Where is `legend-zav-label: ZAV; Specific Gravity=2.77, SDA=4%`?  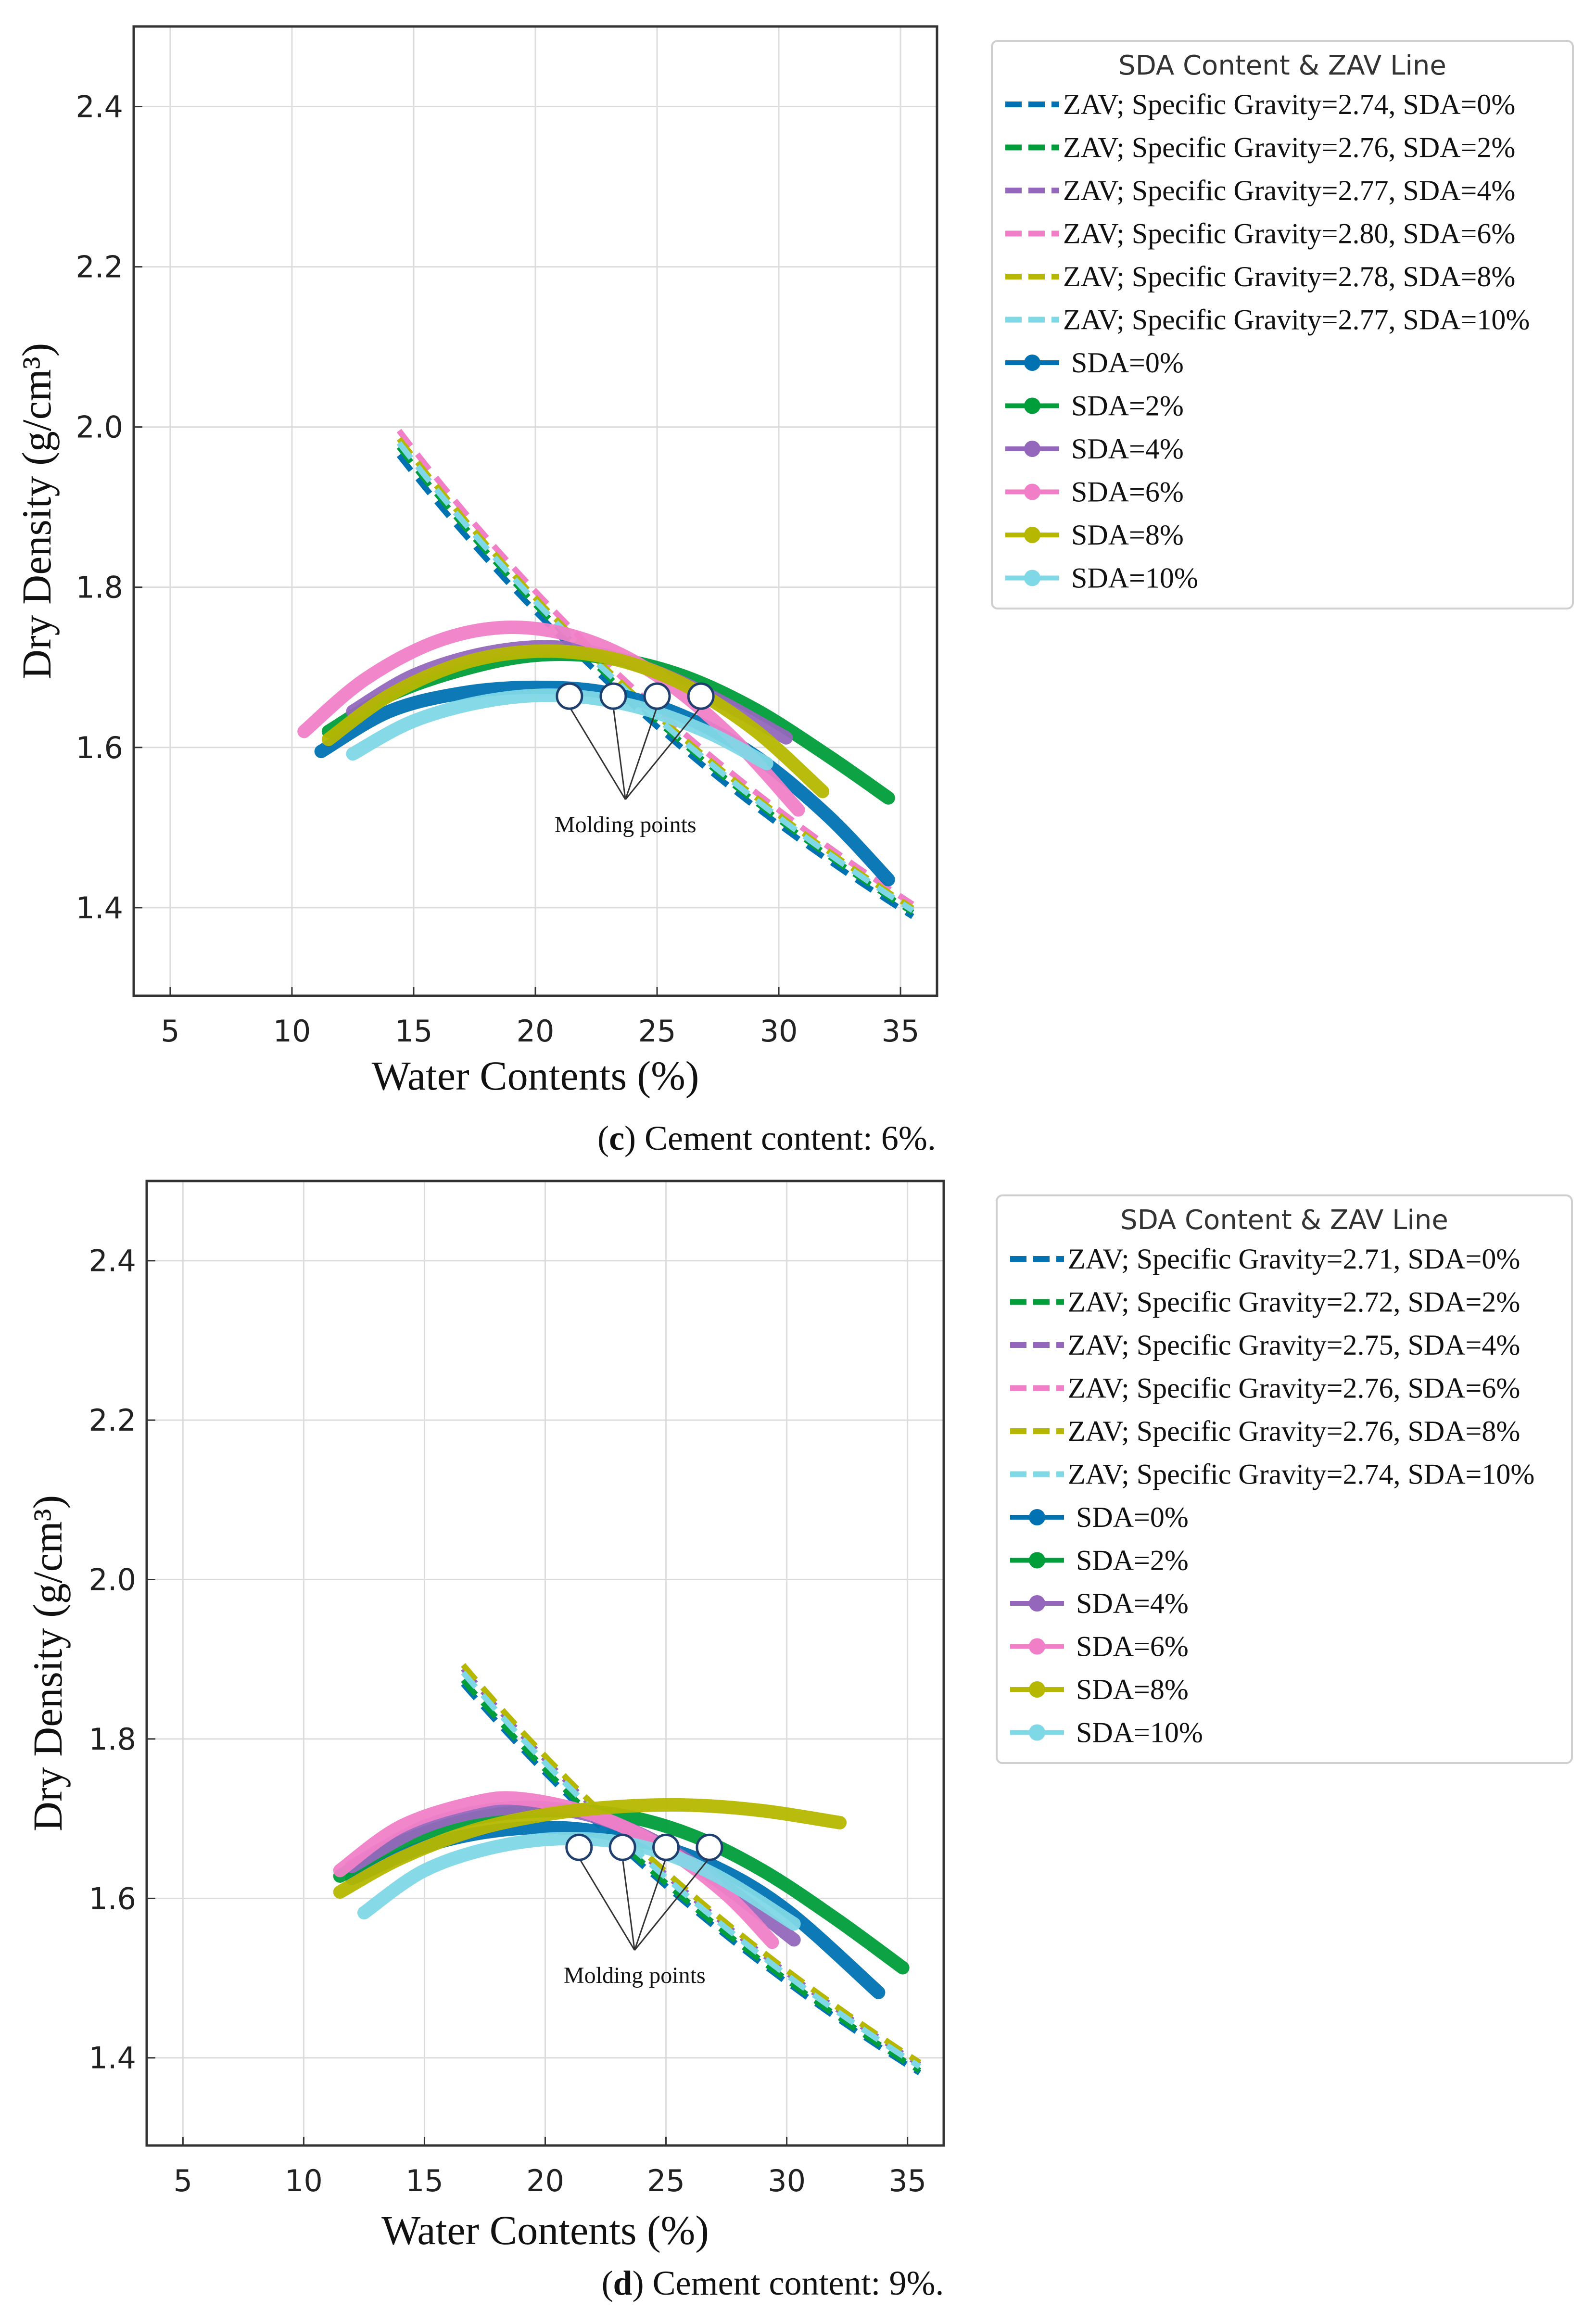
legend-zav-label: ZAV; Specific Gravity=2.77, SDA=4% is located at coordinates (1289, 190).